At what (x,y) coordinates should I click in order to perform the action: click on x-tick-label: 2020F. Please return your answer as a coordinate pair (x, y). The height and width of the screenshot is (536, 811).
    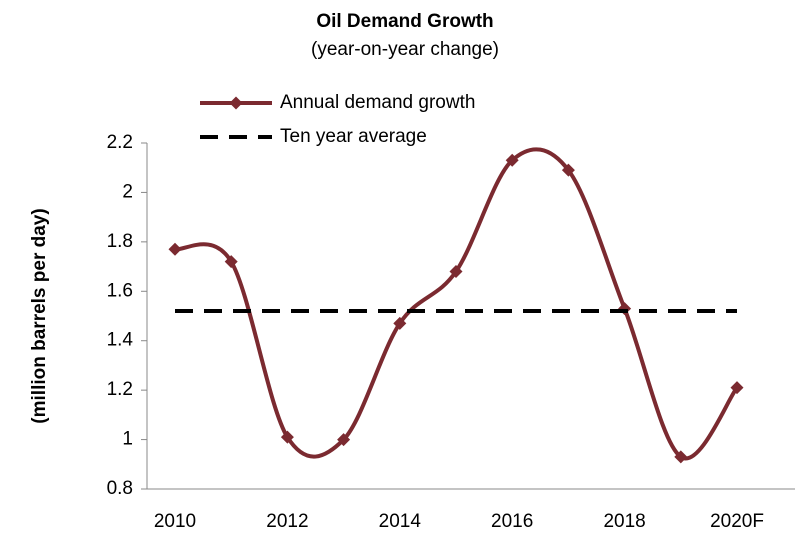
    Looking at the image, I should click on (737, 521).